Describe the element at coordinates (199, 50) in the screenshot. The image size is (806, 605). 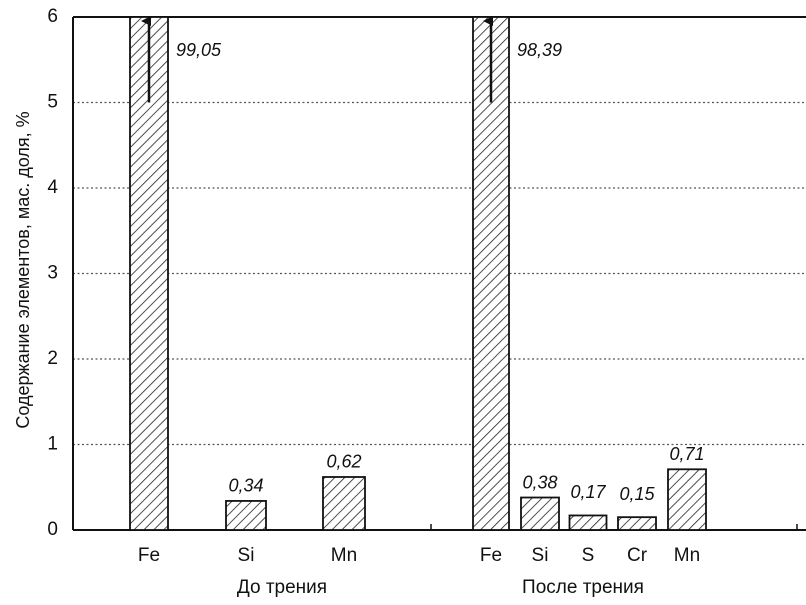
I see `data-label: 99,05` at that location.